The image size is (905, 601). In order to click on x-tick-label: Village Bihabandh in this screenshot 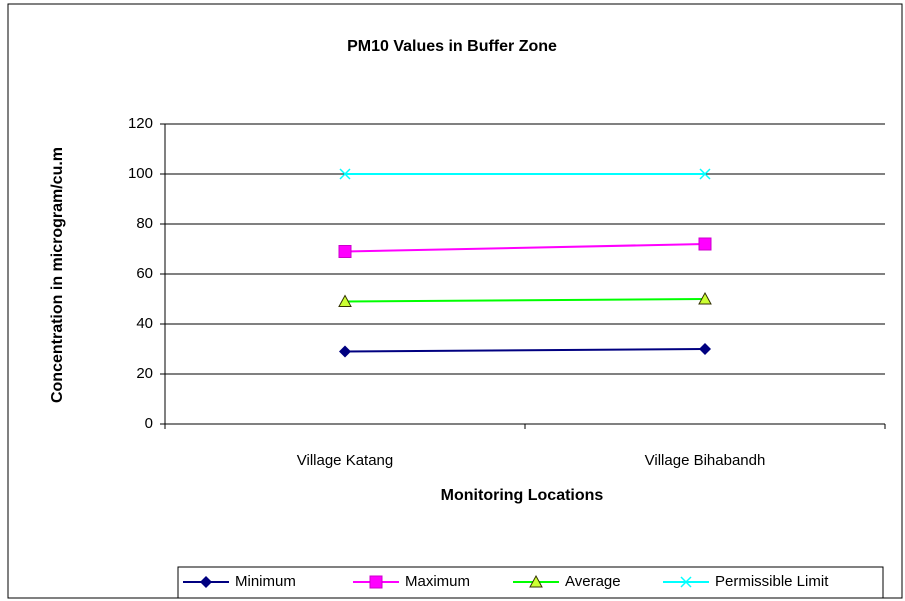, I will do `click(705, 460)`.